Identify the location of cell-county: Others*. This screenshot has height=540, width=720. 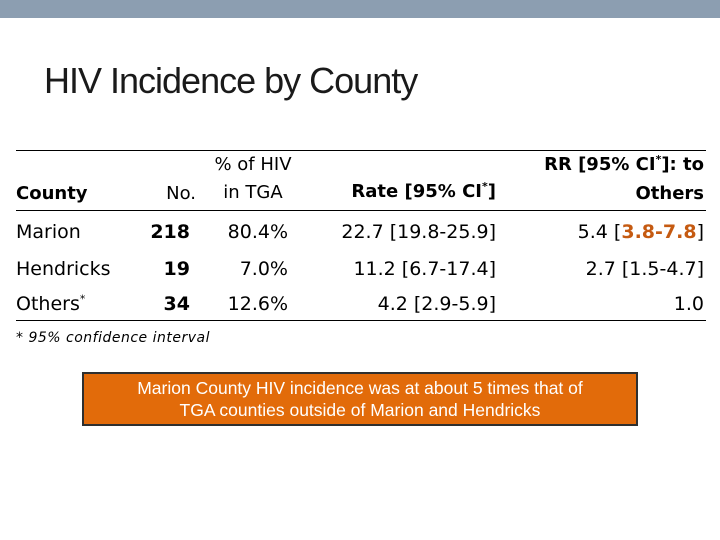
(50, 304).